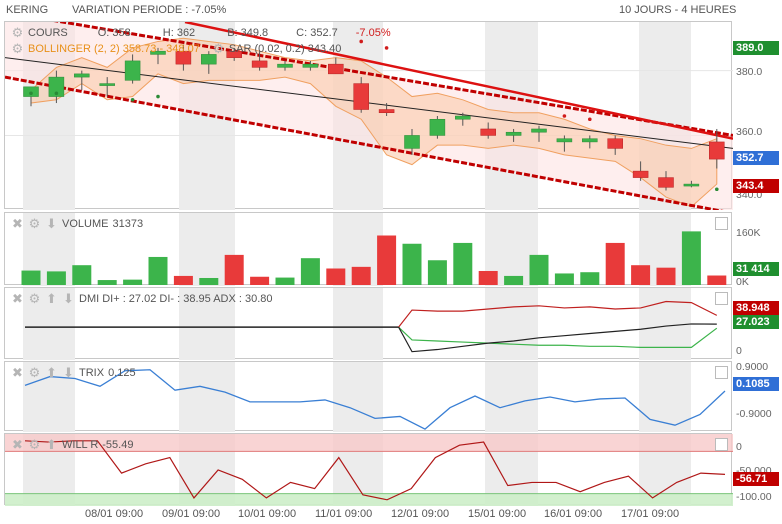 Image resolution: width=782 pixels, height=524 pixels. I want to click on low-value: B: 349.8, so click(248, 32).